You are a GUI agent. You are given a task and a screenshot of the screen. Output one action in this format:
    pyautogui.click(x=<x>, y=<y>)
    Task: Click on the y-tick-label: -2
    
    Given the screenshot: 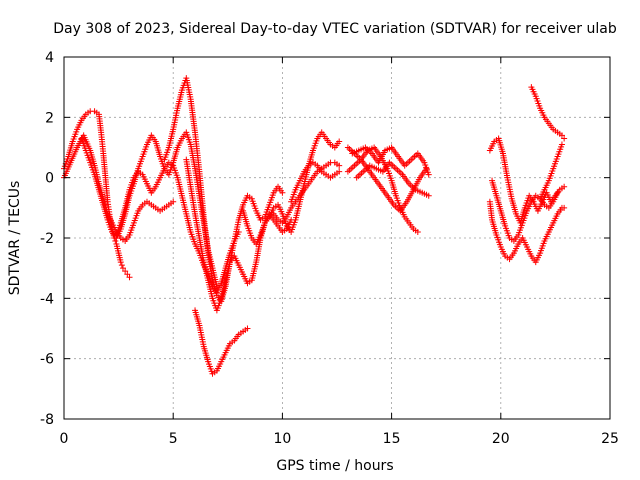 What is the action you would take?
    pyautogui.click(x=47, y=239)
    